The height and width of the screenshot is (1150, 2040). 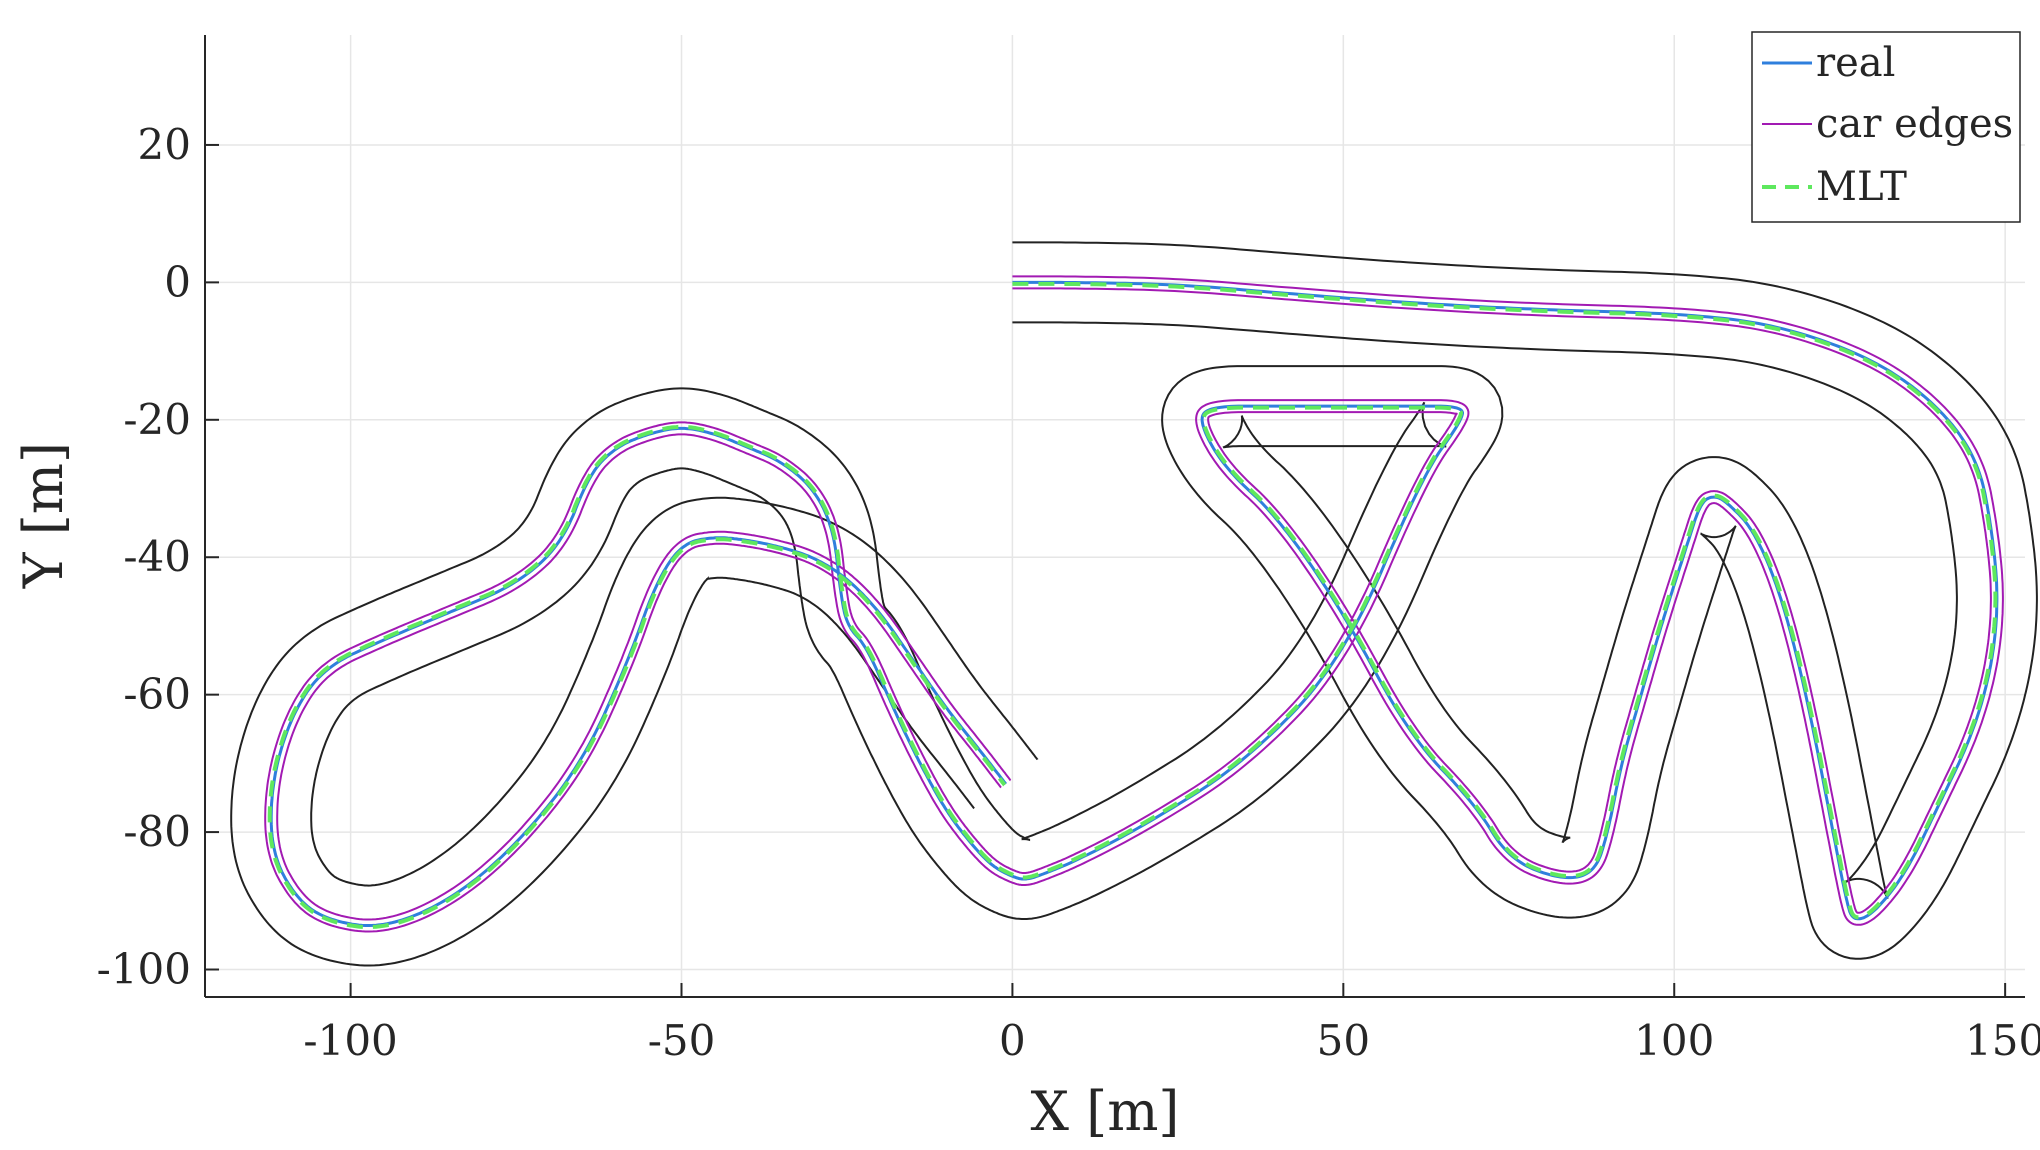 I want to click on y-tick-label: 20, so click(x=164, y=144).